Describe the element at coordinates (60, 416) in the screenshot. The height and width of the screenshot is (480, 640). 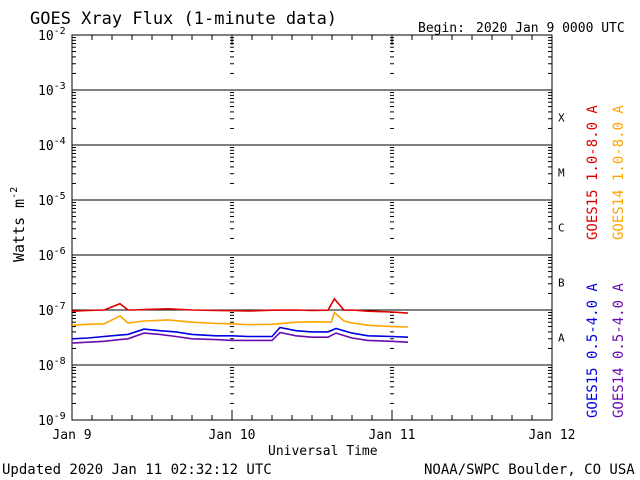
I see `y-tick-exponent: -9` at that location.